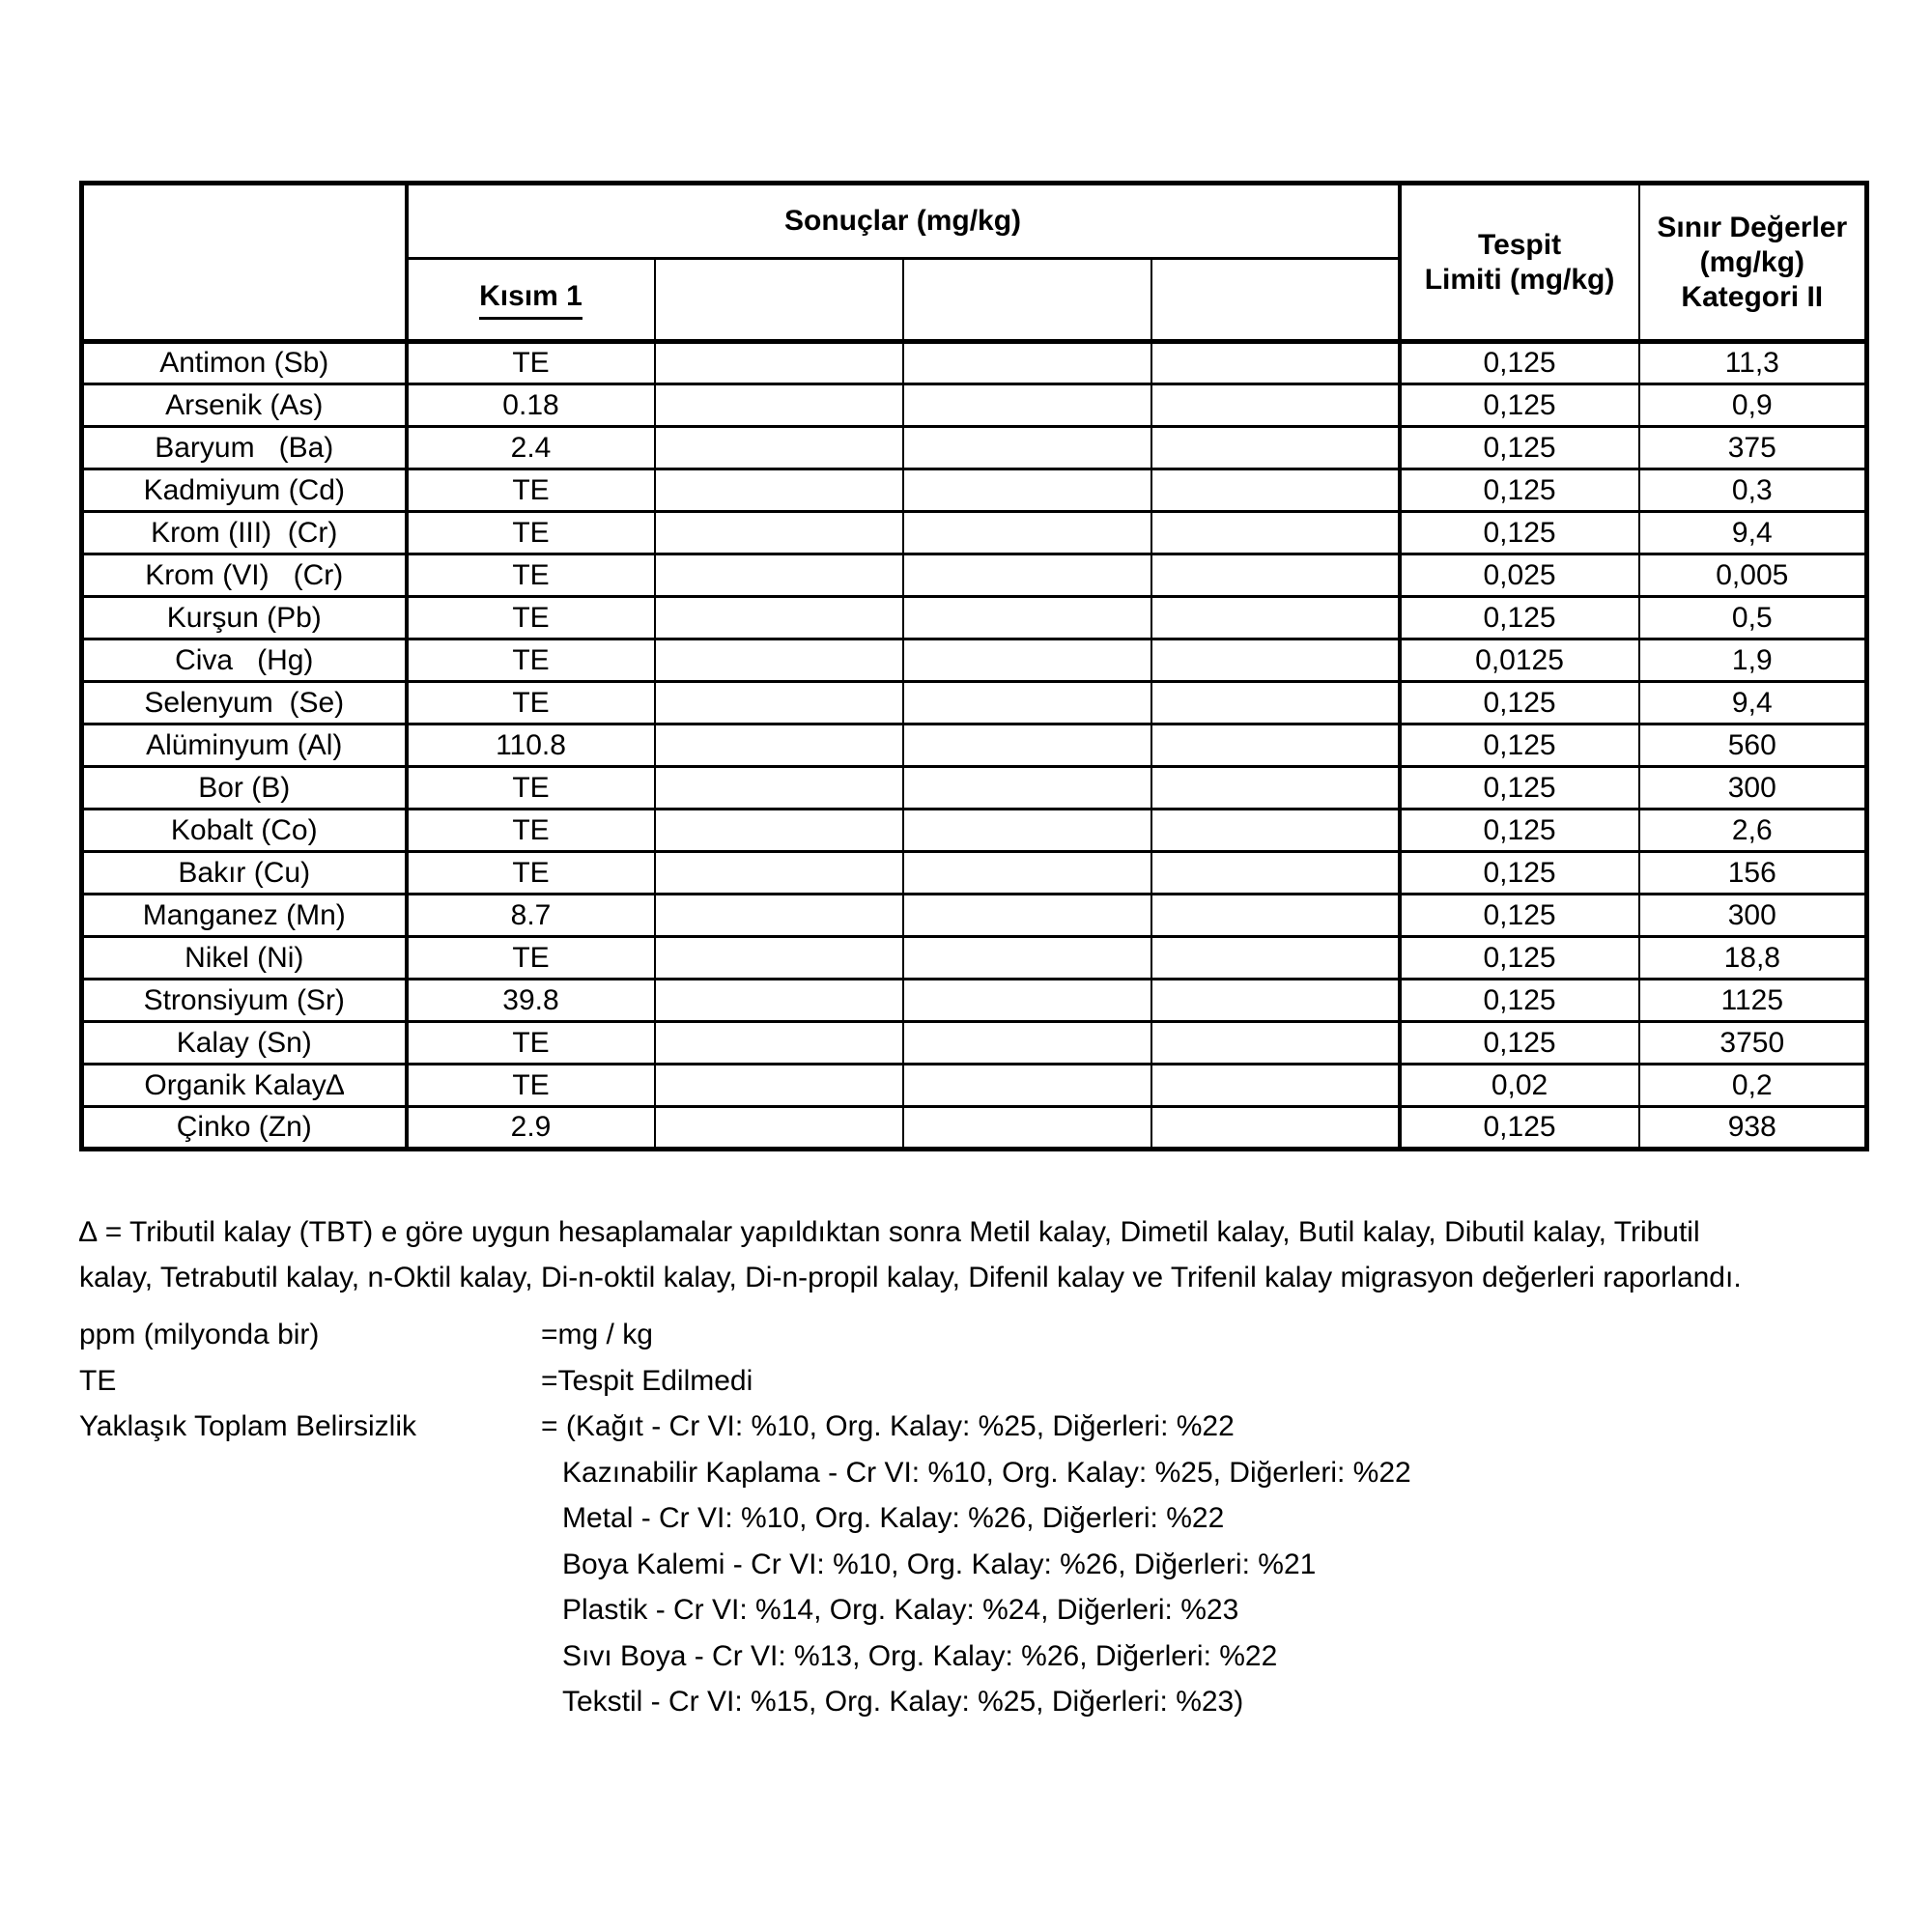  What do you see at coordinates (1752, 872) in the screenshot?
I see `sinir-value-cell: 156` at bounding box center [1752, 872].